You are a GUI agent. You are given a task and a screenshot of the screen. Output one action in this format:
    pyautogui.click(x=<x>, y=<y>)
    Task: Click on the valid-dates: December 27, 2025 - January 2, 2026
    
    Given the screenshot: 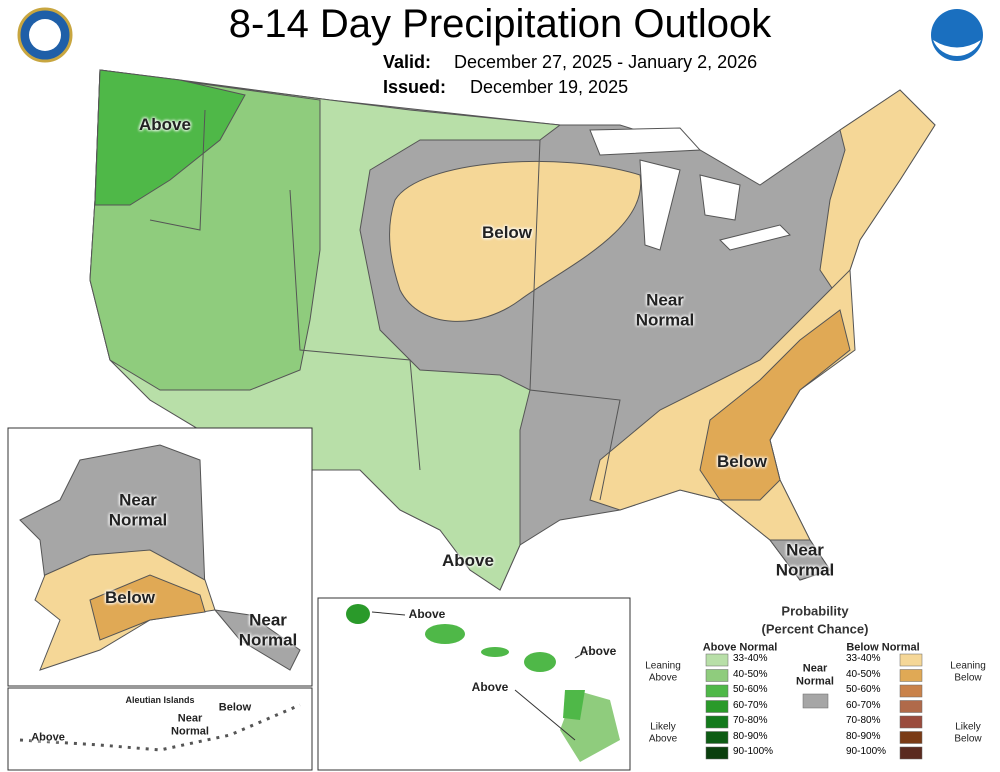 What is the action you would take?
    pyautogui.click(x=606, y=62)
    